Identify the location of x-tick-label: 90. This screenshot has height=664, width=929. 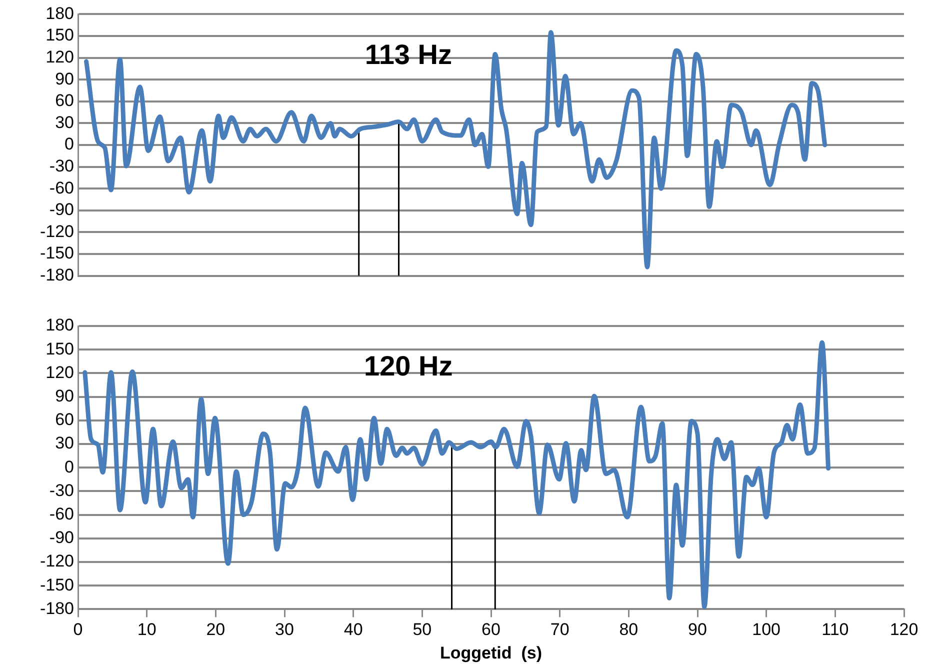
(697, 630).